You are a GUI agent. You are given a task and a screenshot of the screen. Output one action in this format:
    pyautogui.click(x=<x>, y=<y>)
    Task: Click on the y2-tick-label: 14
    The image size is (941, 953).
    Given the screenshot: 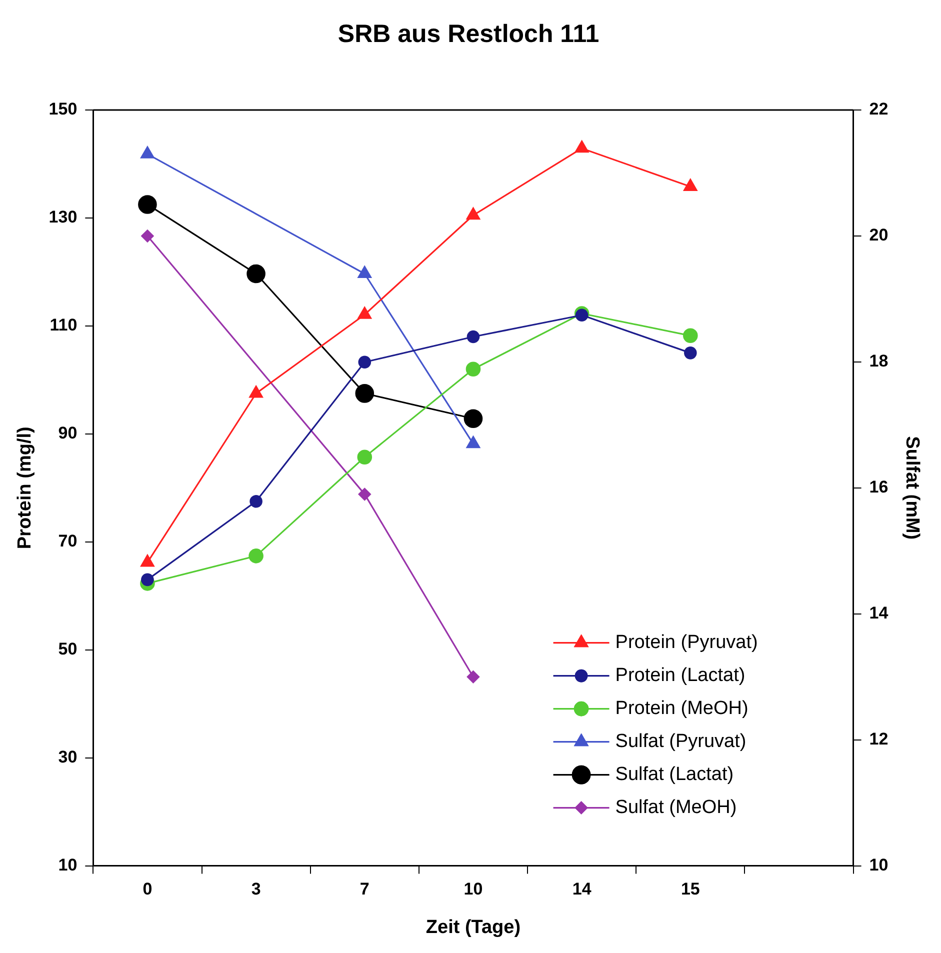 What is the action you would take?
    pyautogui.click(x=879, y=613)
    